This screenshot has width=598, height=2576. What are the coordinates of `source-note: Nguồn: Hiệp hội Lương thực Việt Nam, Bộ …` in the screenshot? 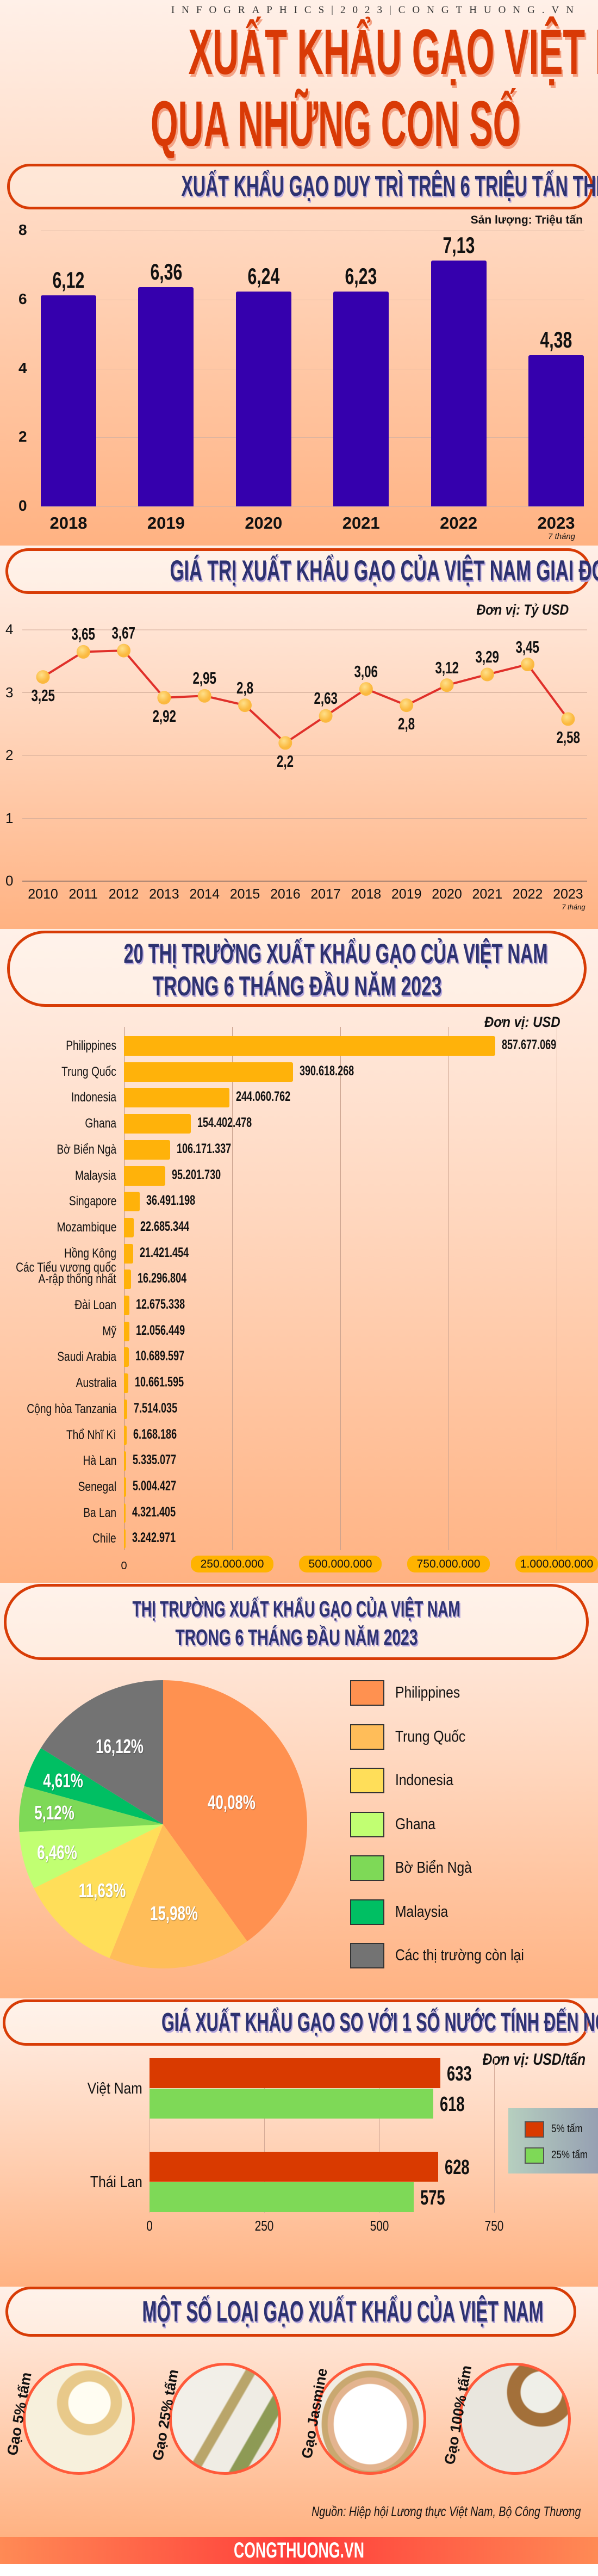 It's located at (446, 2511).